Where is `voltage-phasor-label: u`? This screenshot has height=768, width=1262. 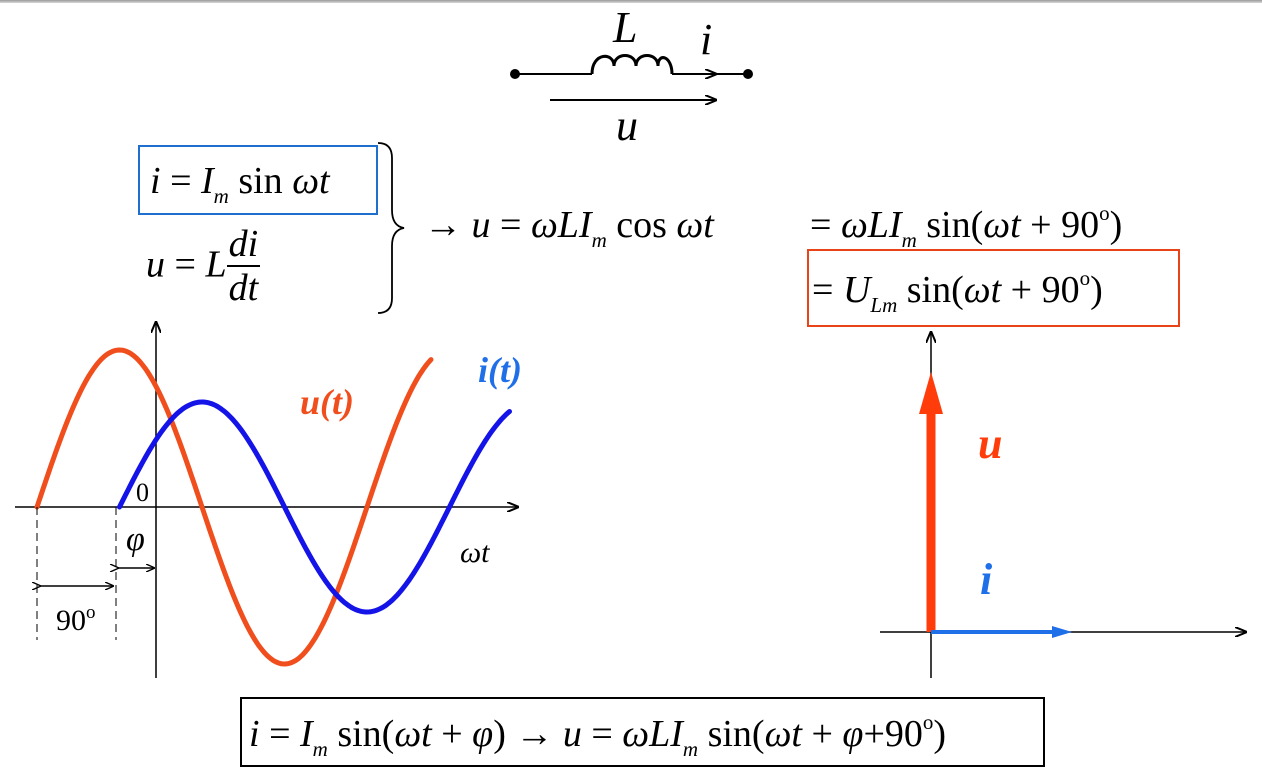
voltage-phasor-label: u is located at coordinates (990, 443).